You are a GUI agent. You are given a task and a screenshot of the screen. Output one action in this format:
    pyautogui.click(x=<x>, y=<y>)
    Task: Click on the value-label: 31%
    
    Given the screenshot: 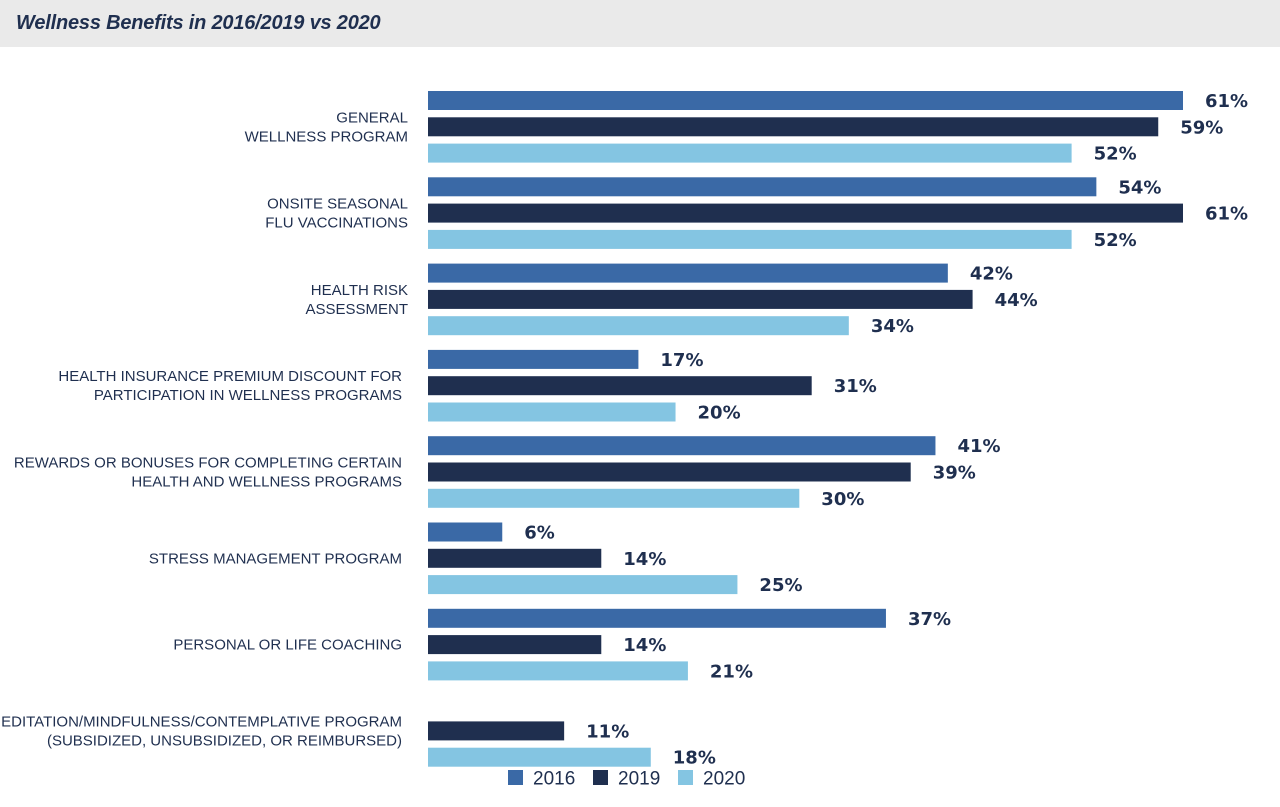 What is the action you would take?
    pyautogui.click(x=855, y=386)
    